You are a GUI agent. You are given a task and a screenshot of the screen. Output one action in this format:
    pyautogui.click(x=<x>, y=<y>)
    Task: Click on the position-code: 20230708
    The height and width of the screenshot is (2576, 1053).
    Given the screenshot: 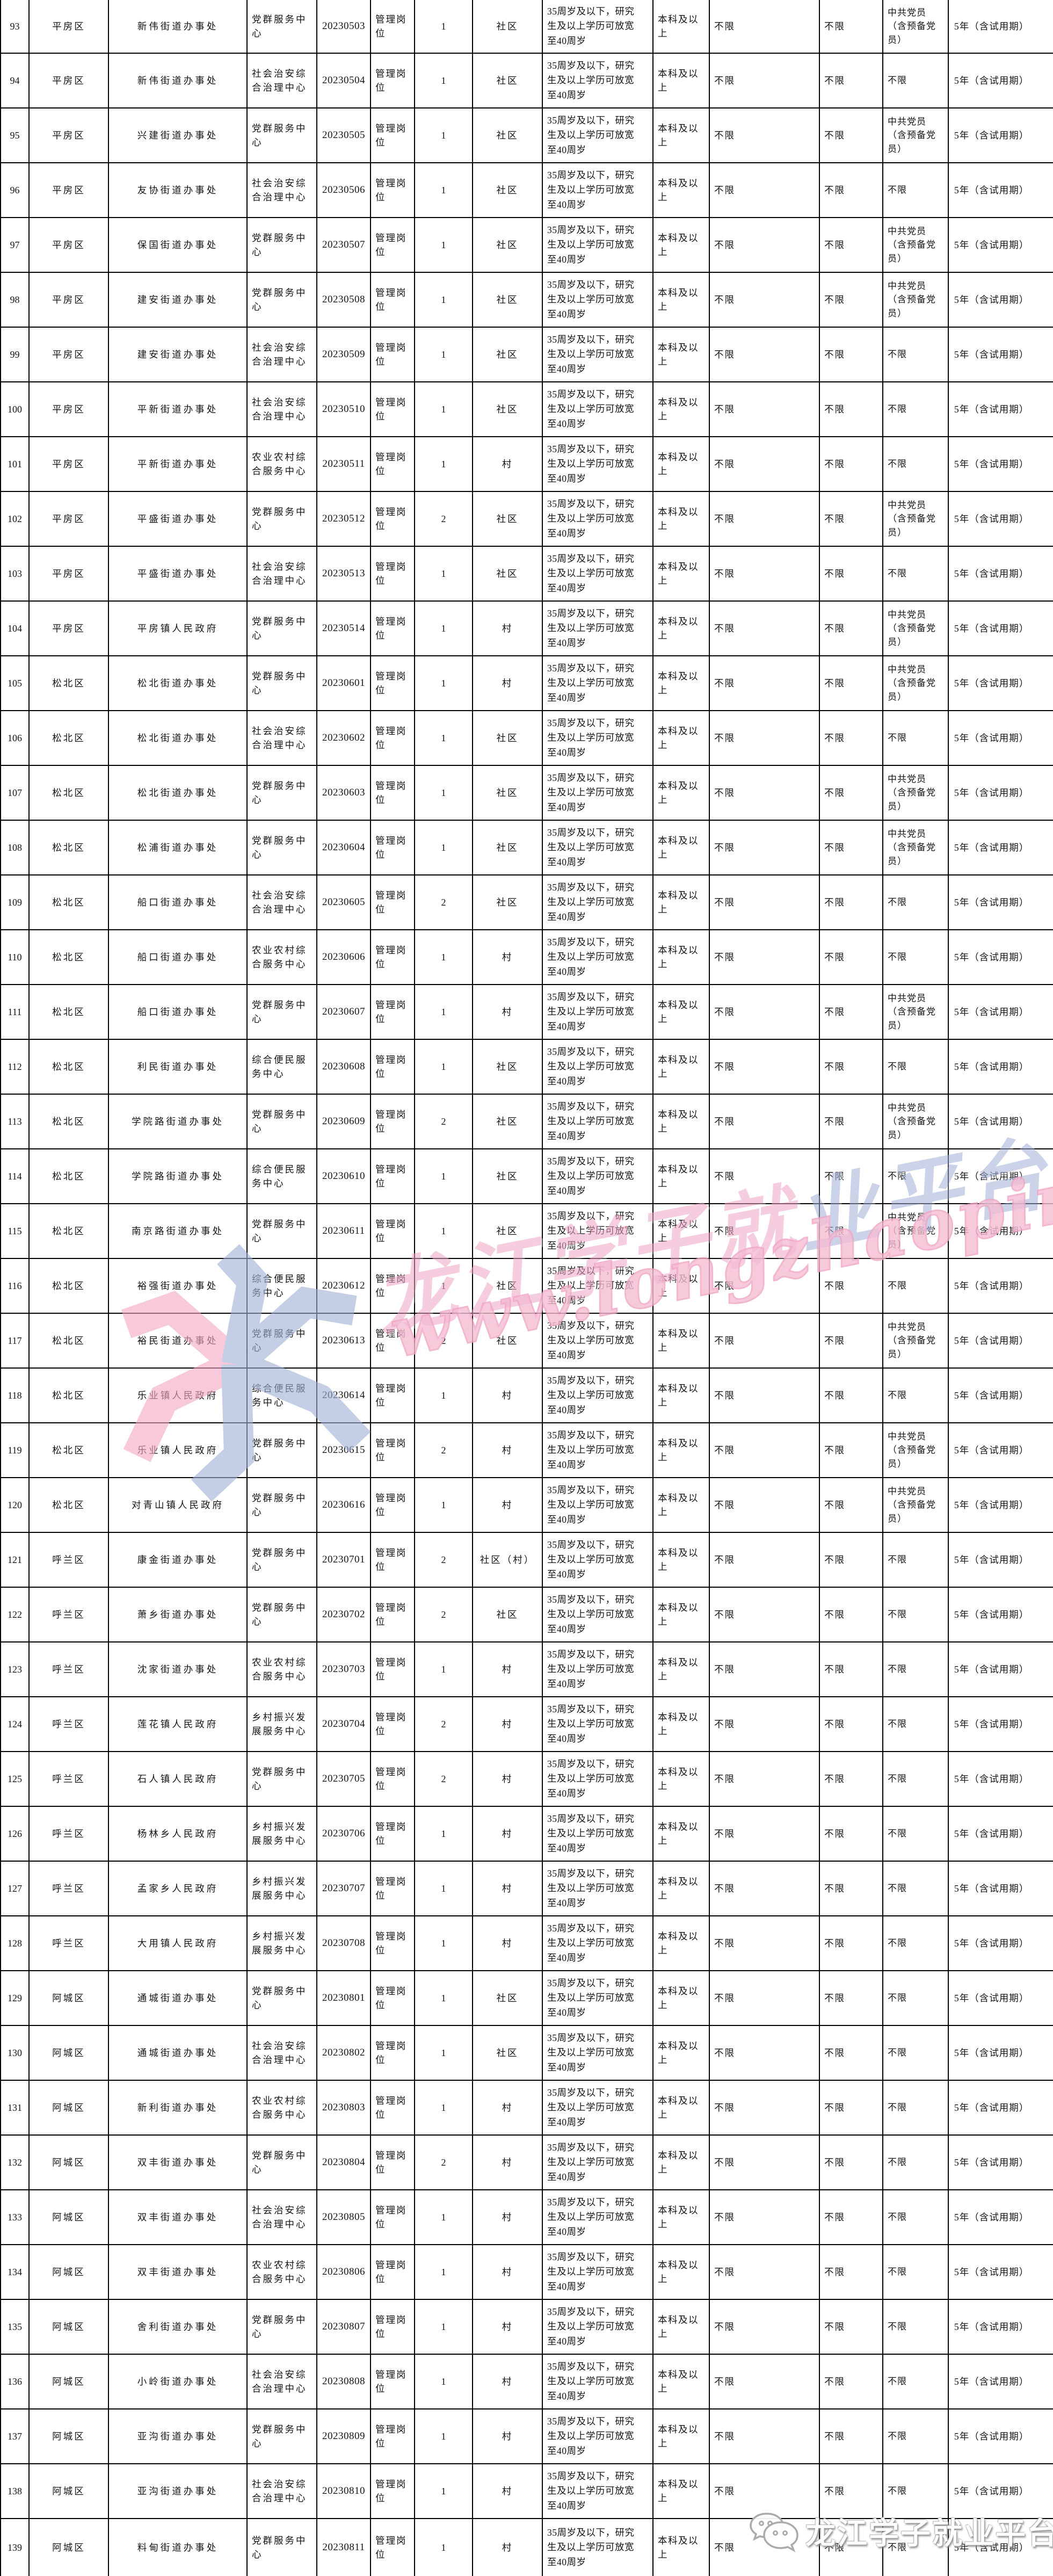 What is the action you would take?
    pyautogui.click(x=344, y=1943)
    